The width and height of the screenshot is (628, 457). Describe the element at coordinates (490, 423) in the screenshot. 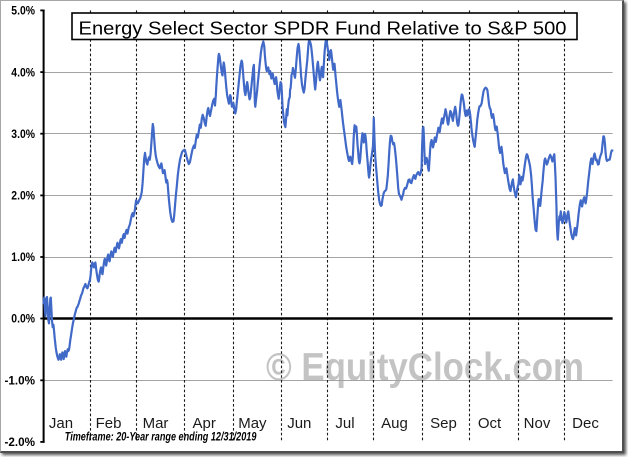

I see `svg-text: Oct` at that location.